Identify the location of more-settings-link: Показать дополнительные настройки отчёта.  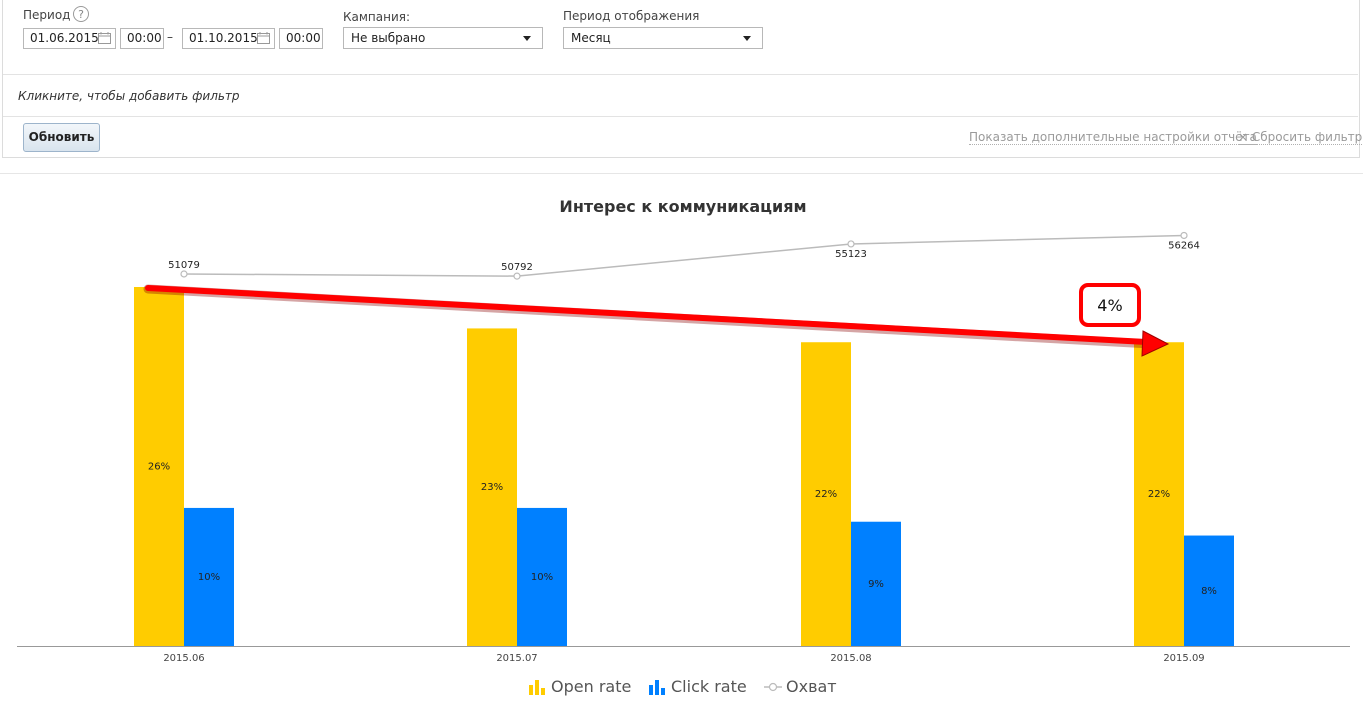
(1113, 137).